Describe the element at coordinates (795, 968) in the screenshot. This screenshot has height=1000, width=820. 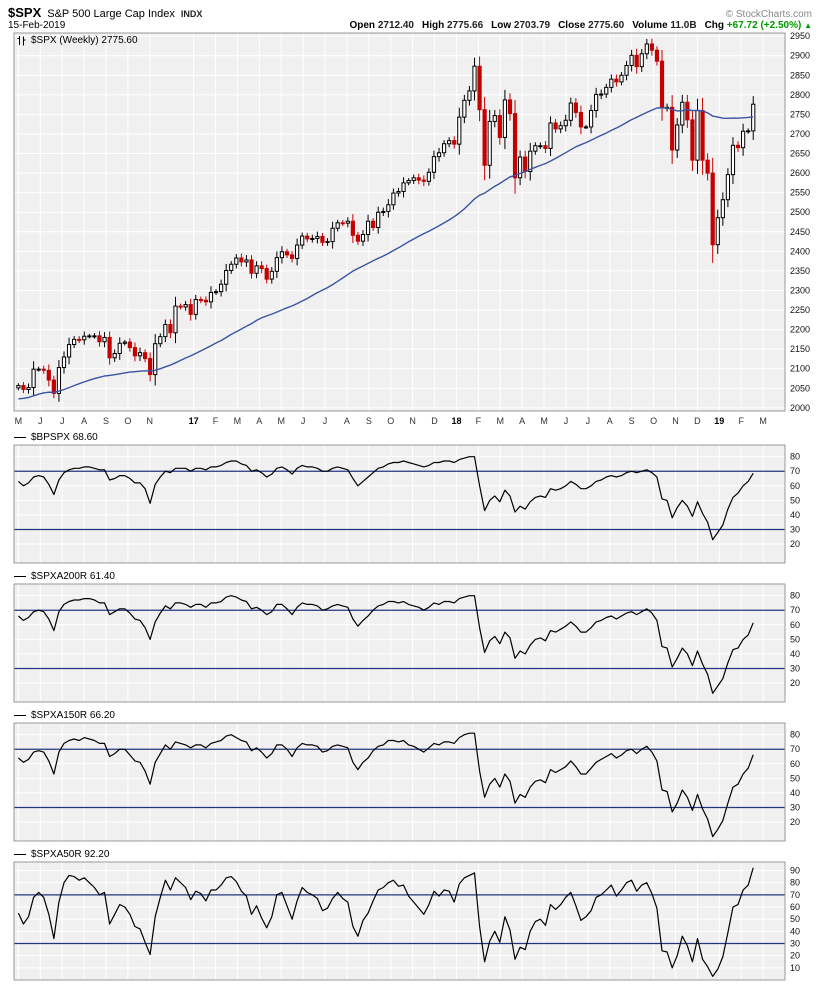
I see `svg-text: 10` at that location.